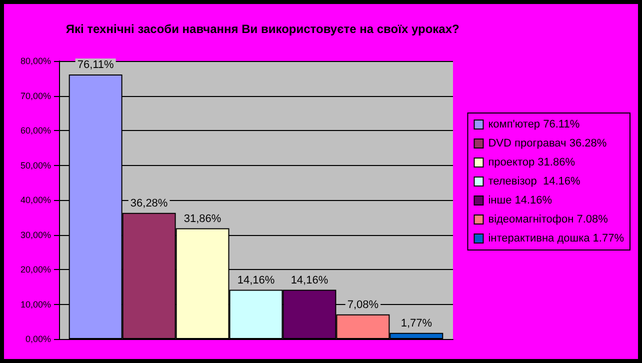 The height and width of the screenshot is (363, 642). What do you see at coordinates (547, 144) in the screenshot?
I see `legend-label: DVD програвач 36.28%` at bounding box center [547, 144].